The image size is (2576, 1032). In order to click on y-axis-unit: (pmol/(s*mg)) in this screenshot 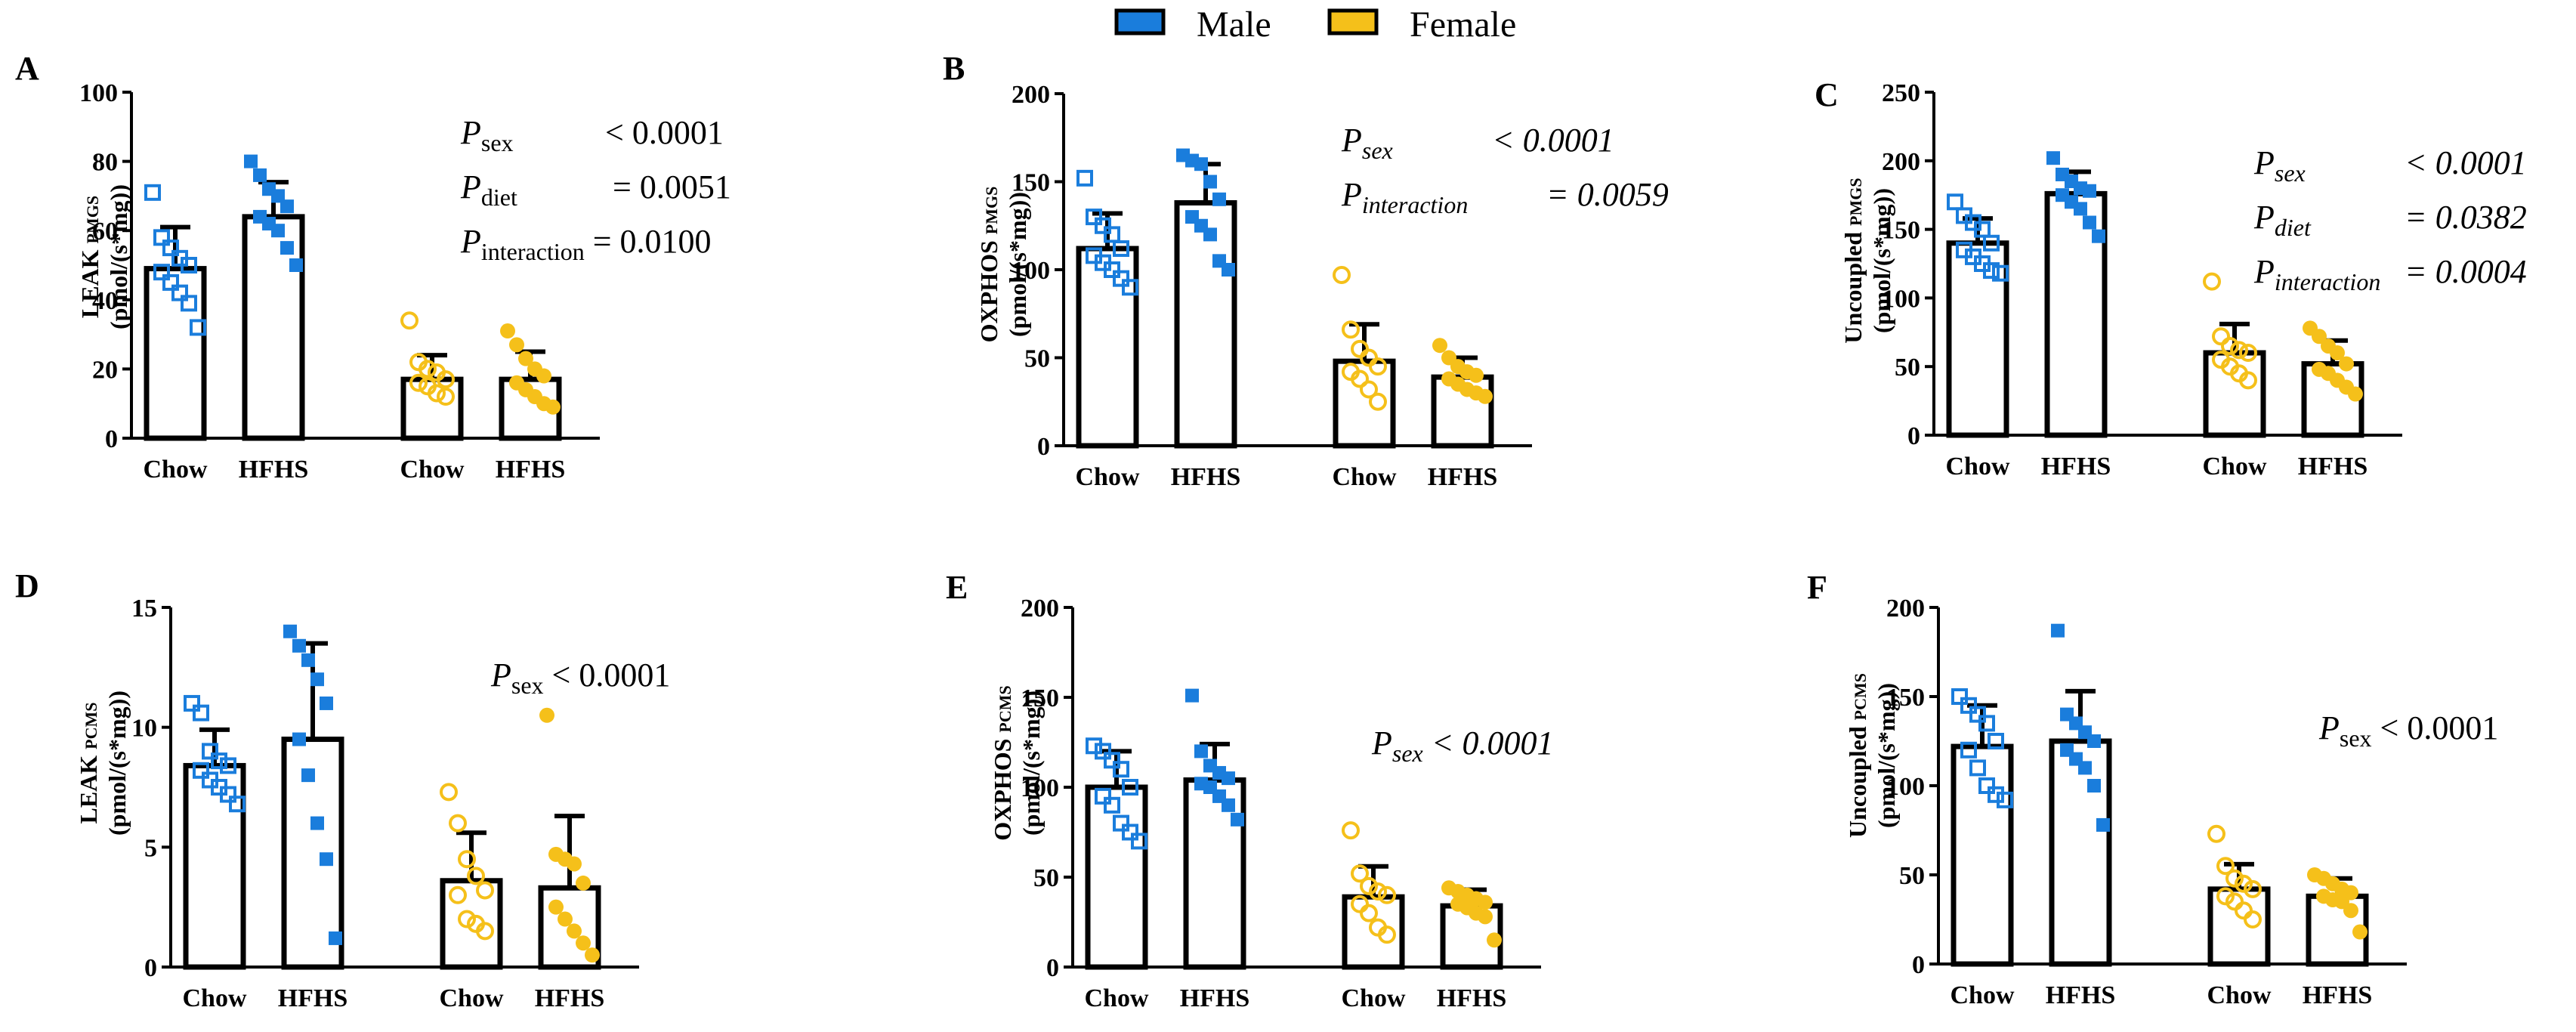, I will do `click(117, 763)`.